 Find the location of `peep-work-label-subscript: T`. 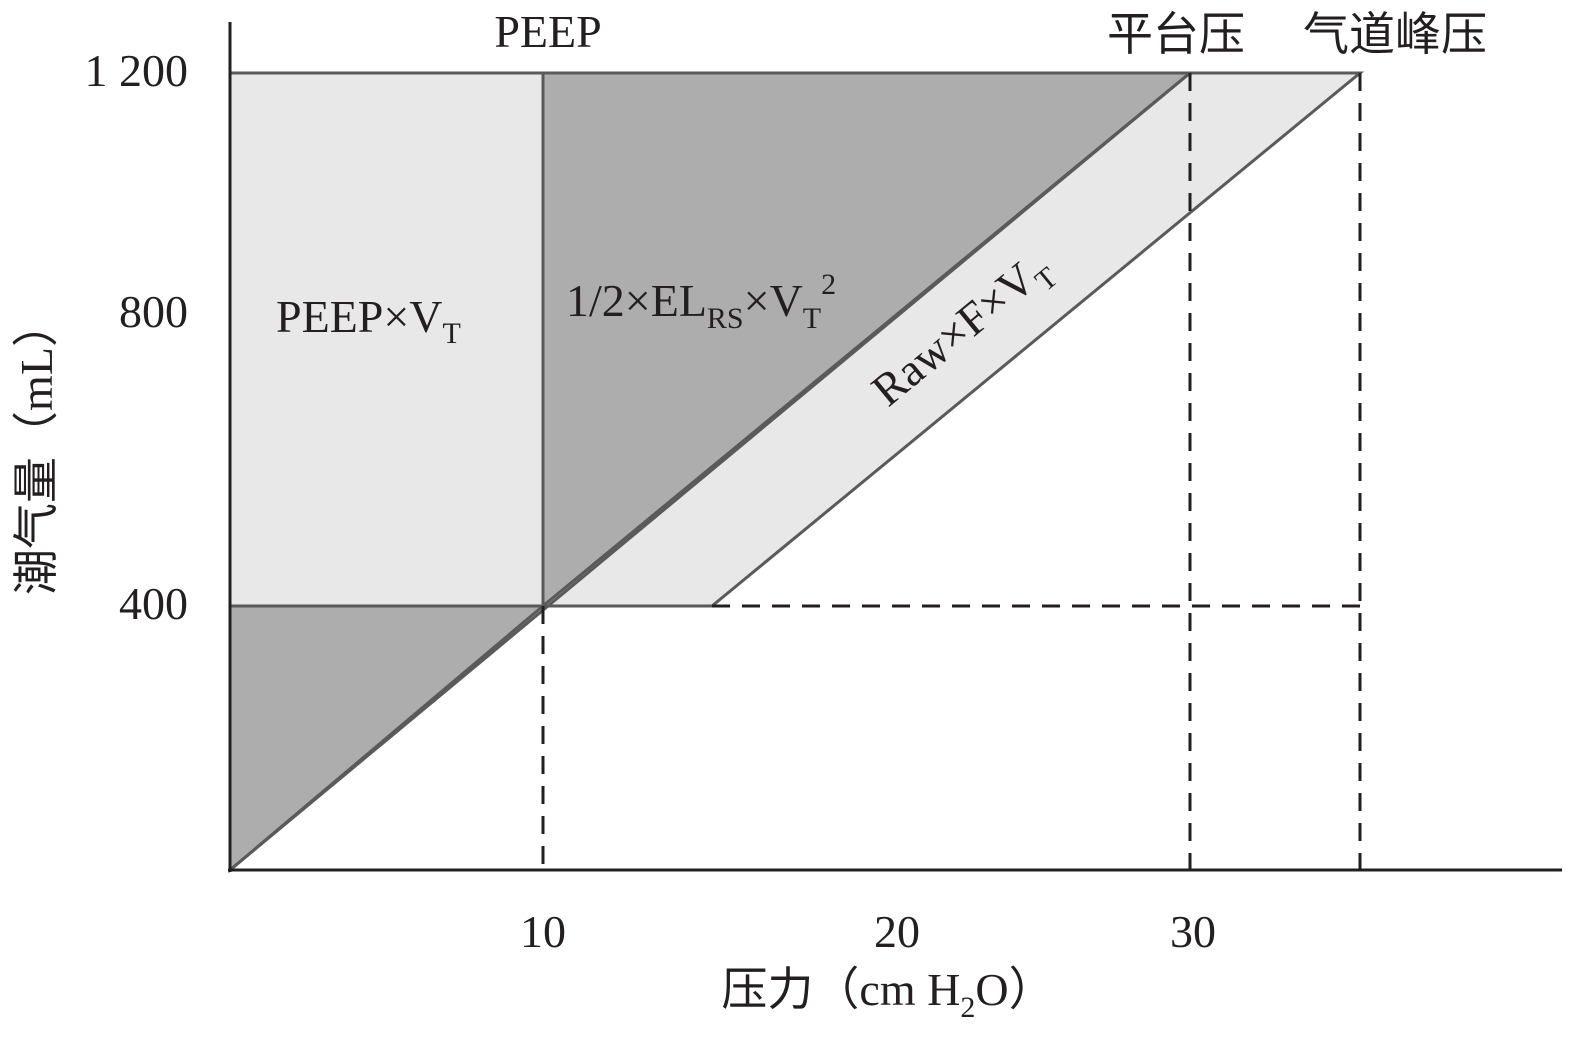

peep-work-label-subscript: T is located at coordinates (452, 333).